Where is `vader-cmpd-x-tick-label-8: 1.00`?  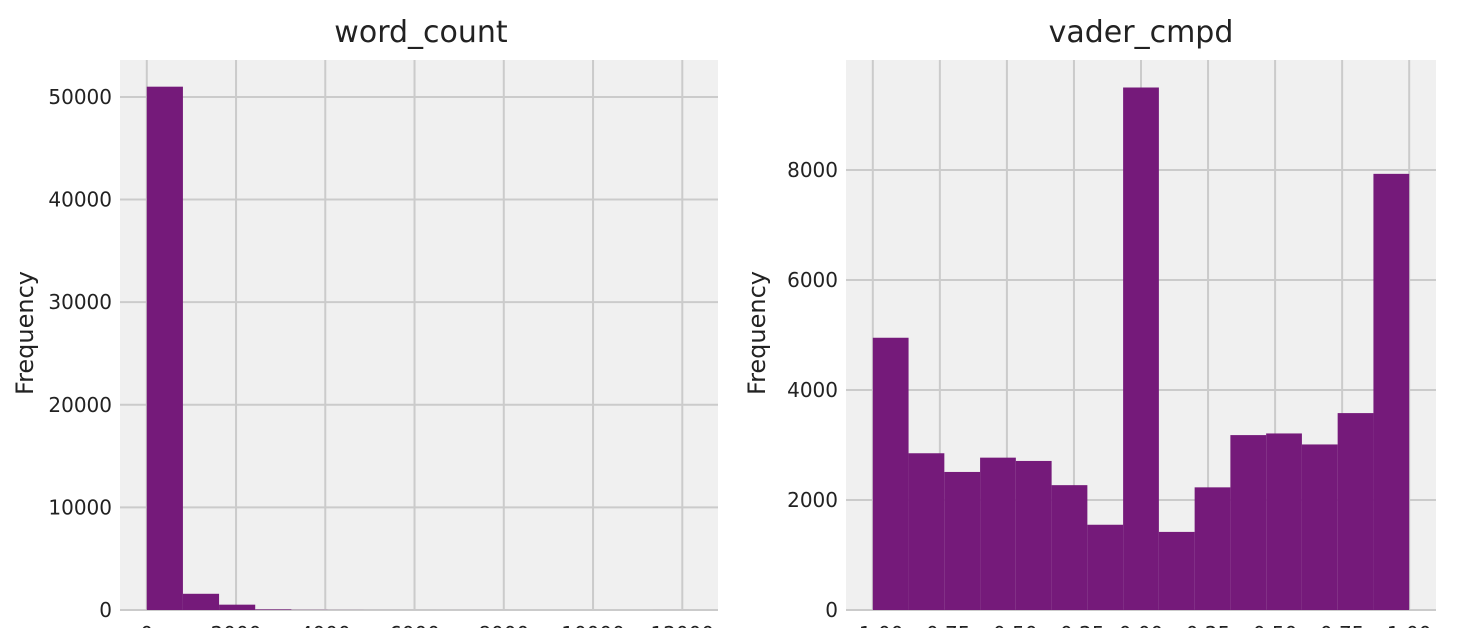
vader-cmpd-x-tick-label-8: 1.00 is located at coordinates (1409, 625).